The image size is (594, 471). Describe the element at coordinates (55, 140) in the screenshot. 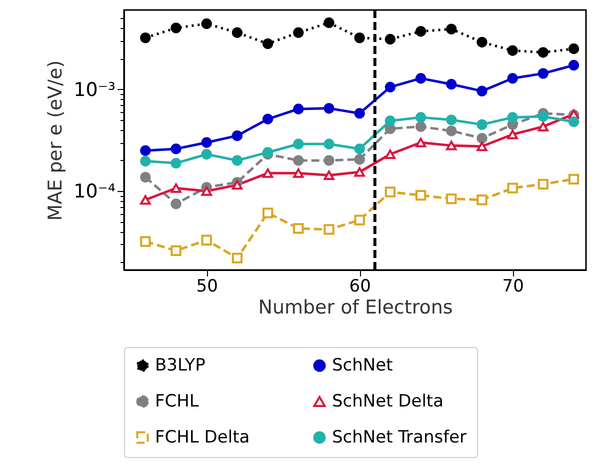

I see `y-axis-title: MAE per e (eV/e)` at that location.